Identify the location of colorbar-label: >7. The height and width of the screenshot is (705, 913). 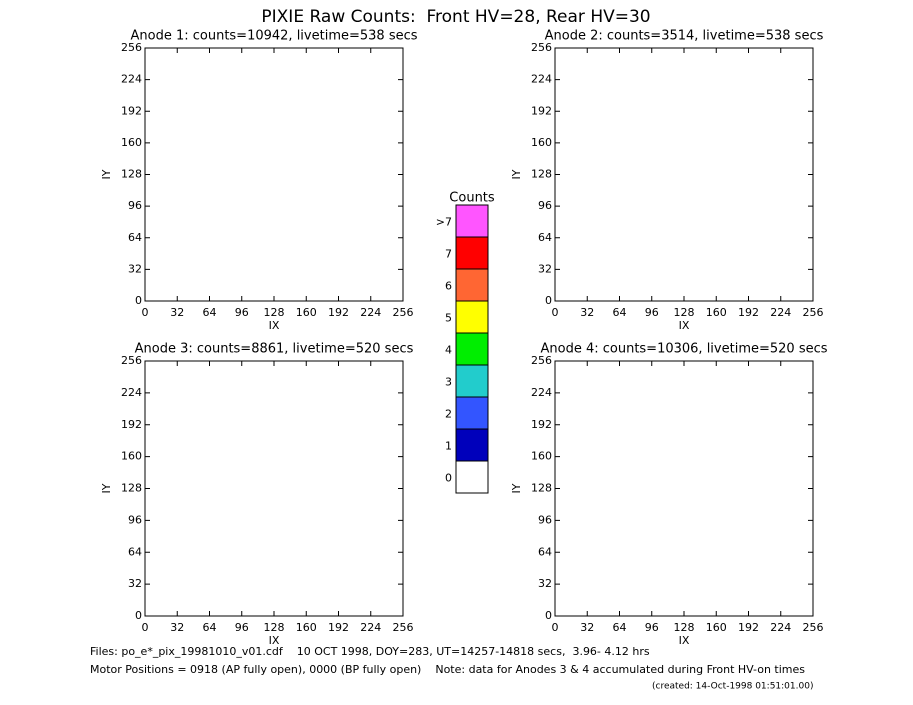
(444, 222).